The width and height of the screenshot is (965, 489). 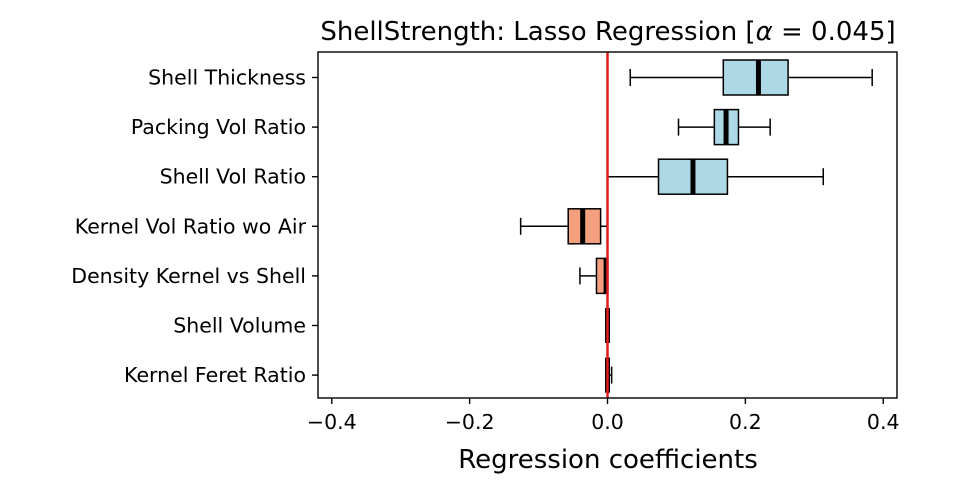 What do you see at coordinates (332, 422) in the screenshot?
I see `x-tick-label: −0.4` at bounding box center [332, 422].